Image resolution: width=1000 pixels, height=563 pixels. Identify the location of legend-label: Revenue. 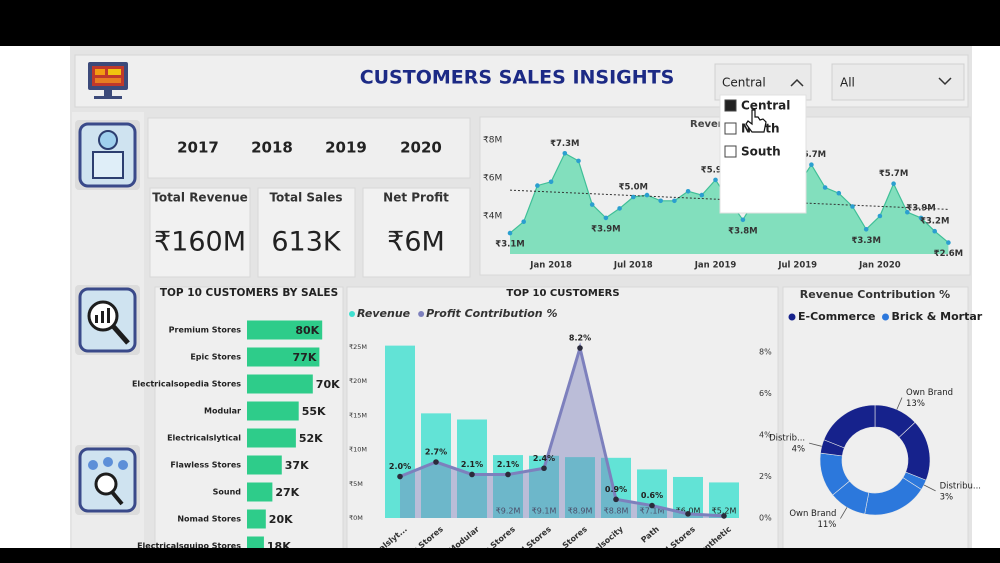
(384, 313).